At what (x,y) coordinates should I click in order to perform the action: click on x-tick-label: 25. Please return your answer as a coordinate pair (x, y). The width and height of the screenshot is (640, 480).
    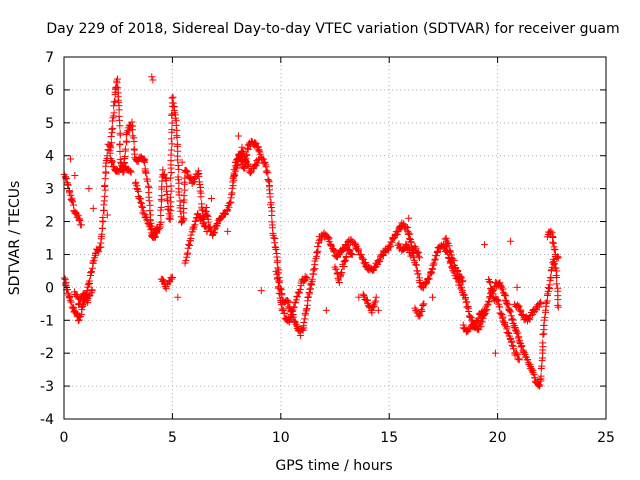
    Looking at the image, I should click on (606, 438).